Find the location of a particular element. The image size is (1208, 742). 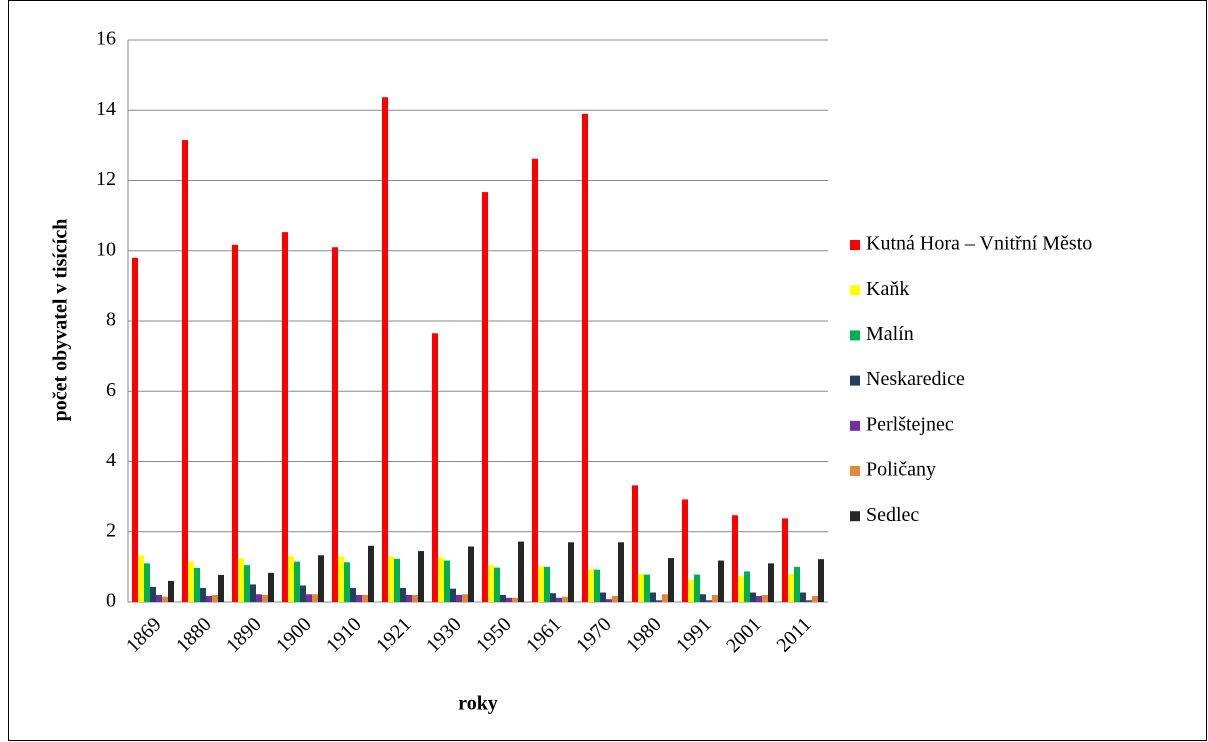

y-tick-label: 4 is located at coordinates (111, 460).